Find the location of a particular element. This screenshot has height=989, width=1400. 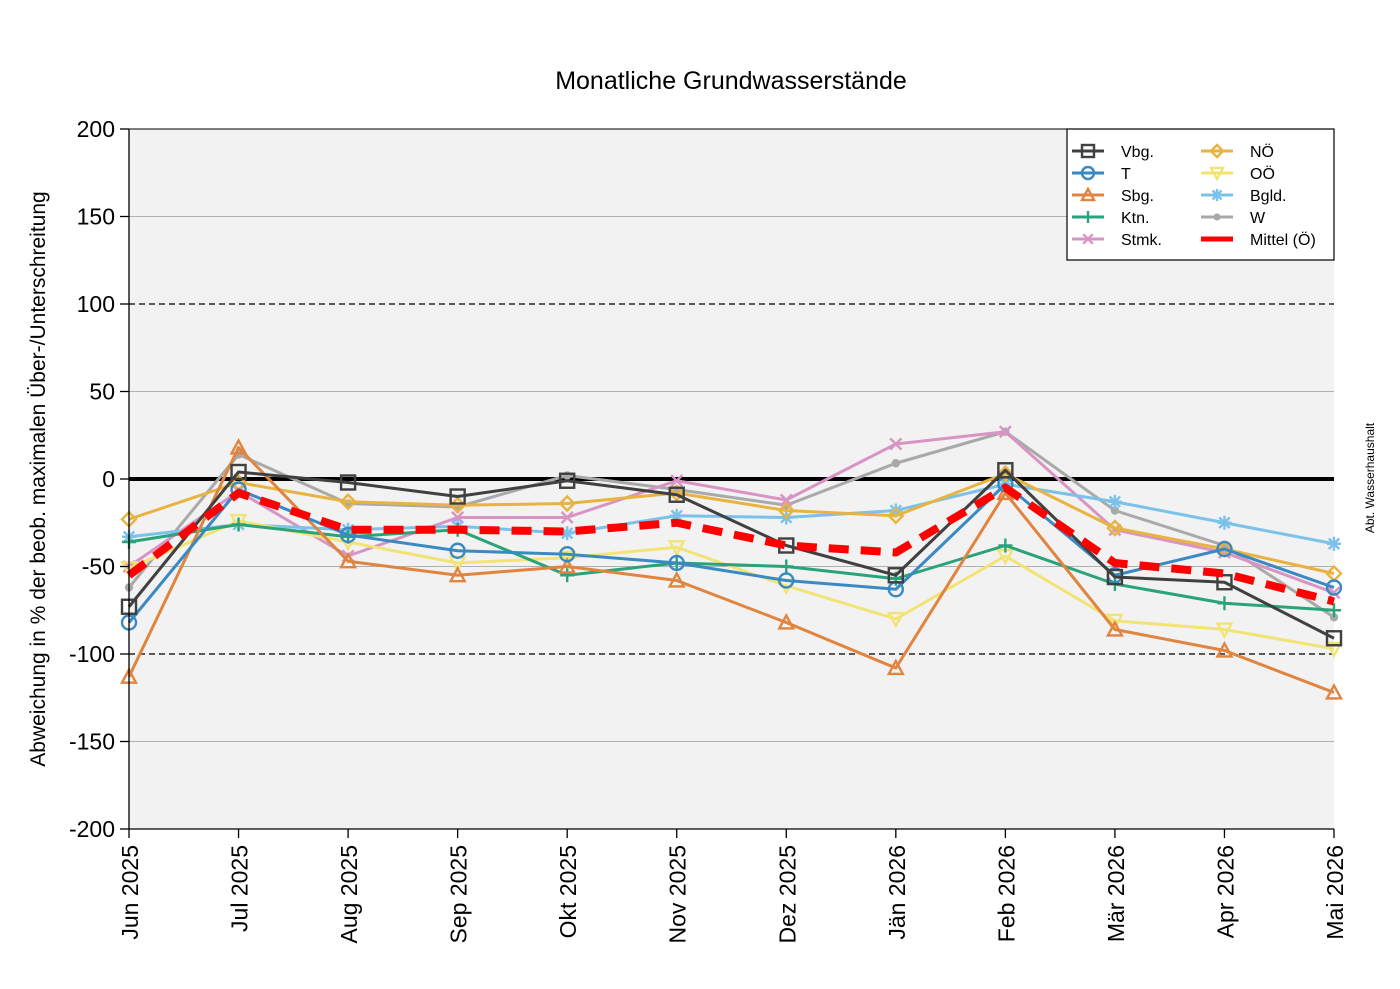

x-tick-label: Feb 2026 is located at coordinates (1006, 893).